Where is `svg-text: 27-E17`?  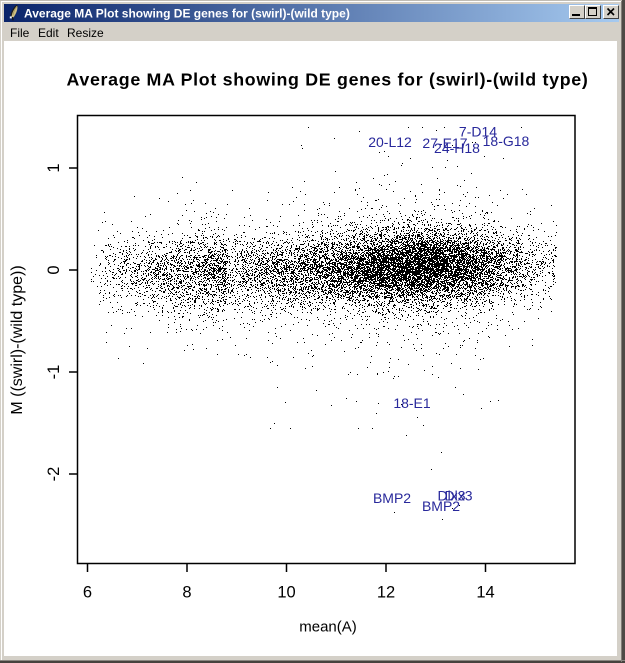 svg-text: 27-E17 is located at coordinates (444, 143).